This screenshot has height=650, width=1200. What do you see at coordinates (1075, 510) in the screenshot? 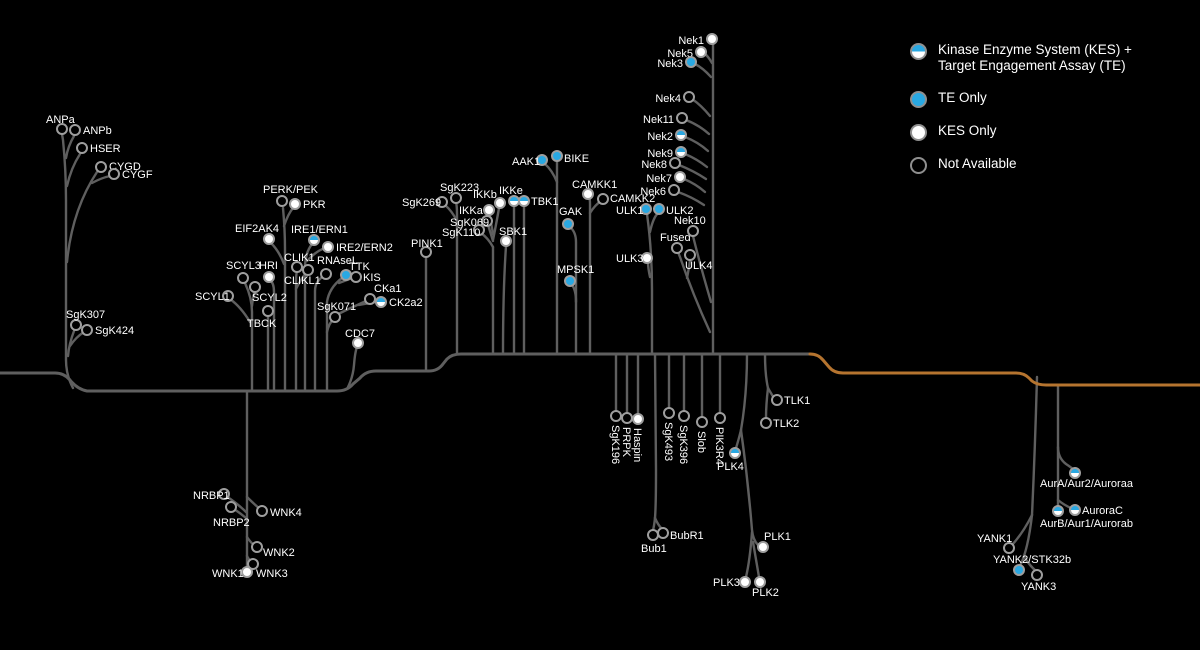
I see `kinase-node-AuroraC` at bounding box center [1075, 510].